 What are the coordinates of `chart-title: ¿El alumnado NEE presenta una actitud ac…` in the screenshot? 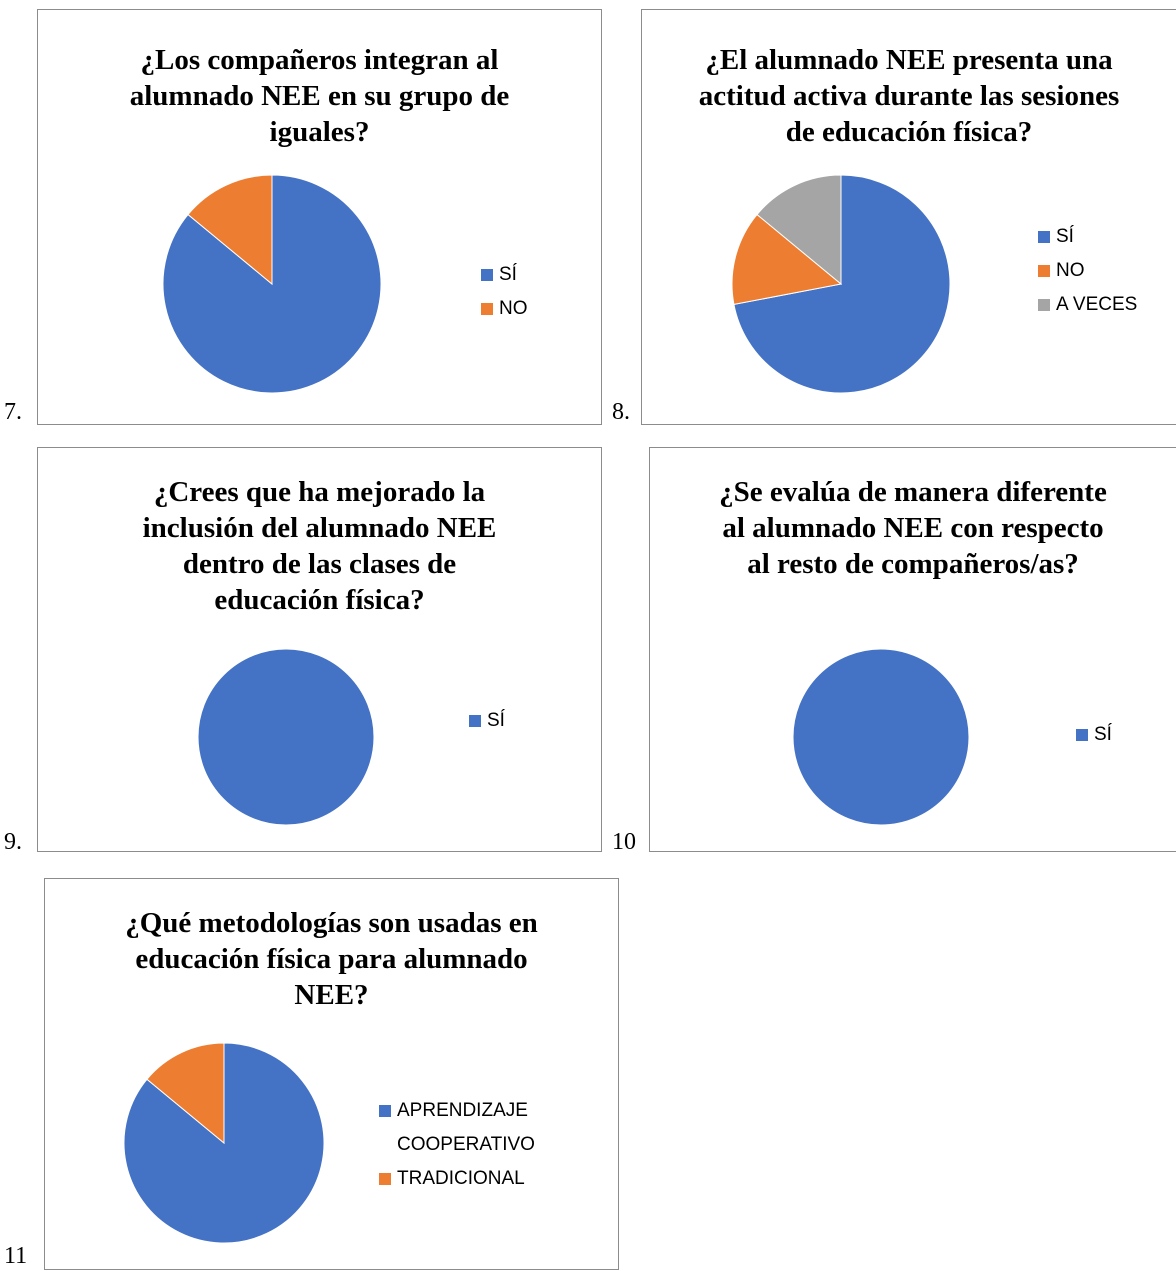 It's located at (909, 96).